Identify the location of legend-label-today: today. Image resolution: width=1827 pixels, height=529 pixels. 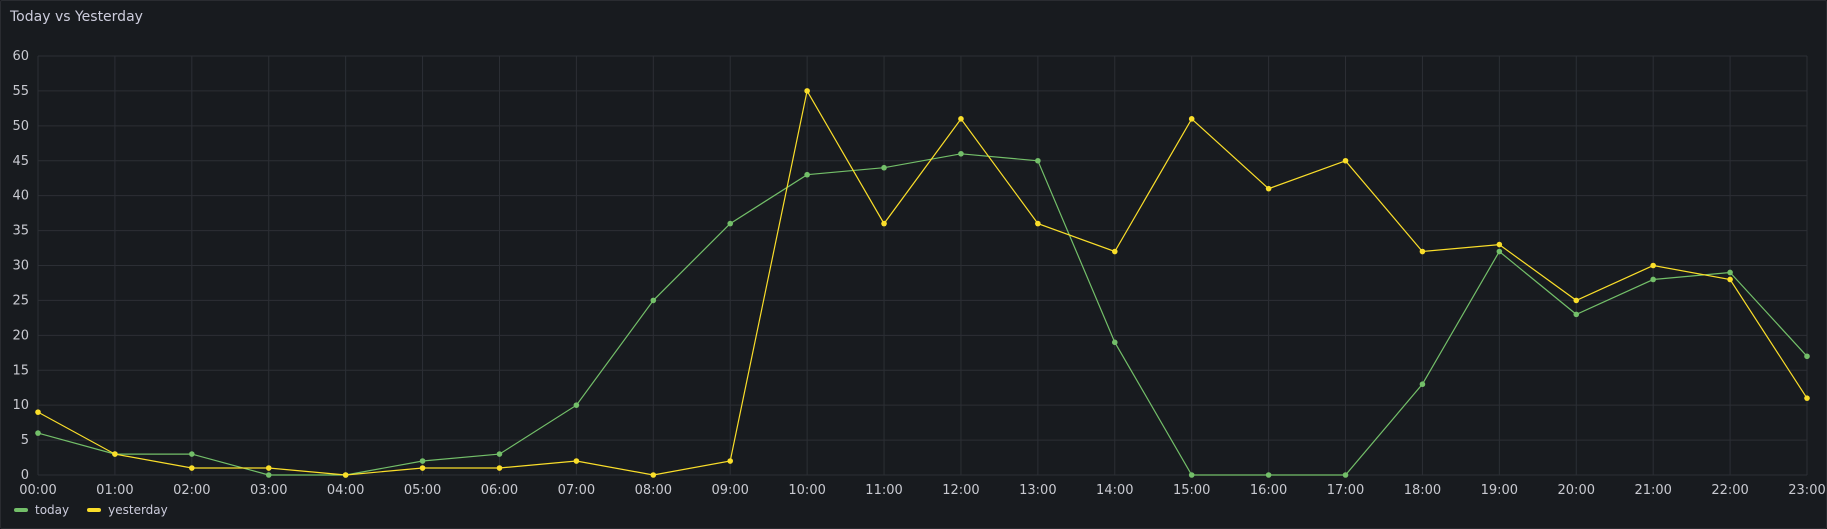
(52, 510).